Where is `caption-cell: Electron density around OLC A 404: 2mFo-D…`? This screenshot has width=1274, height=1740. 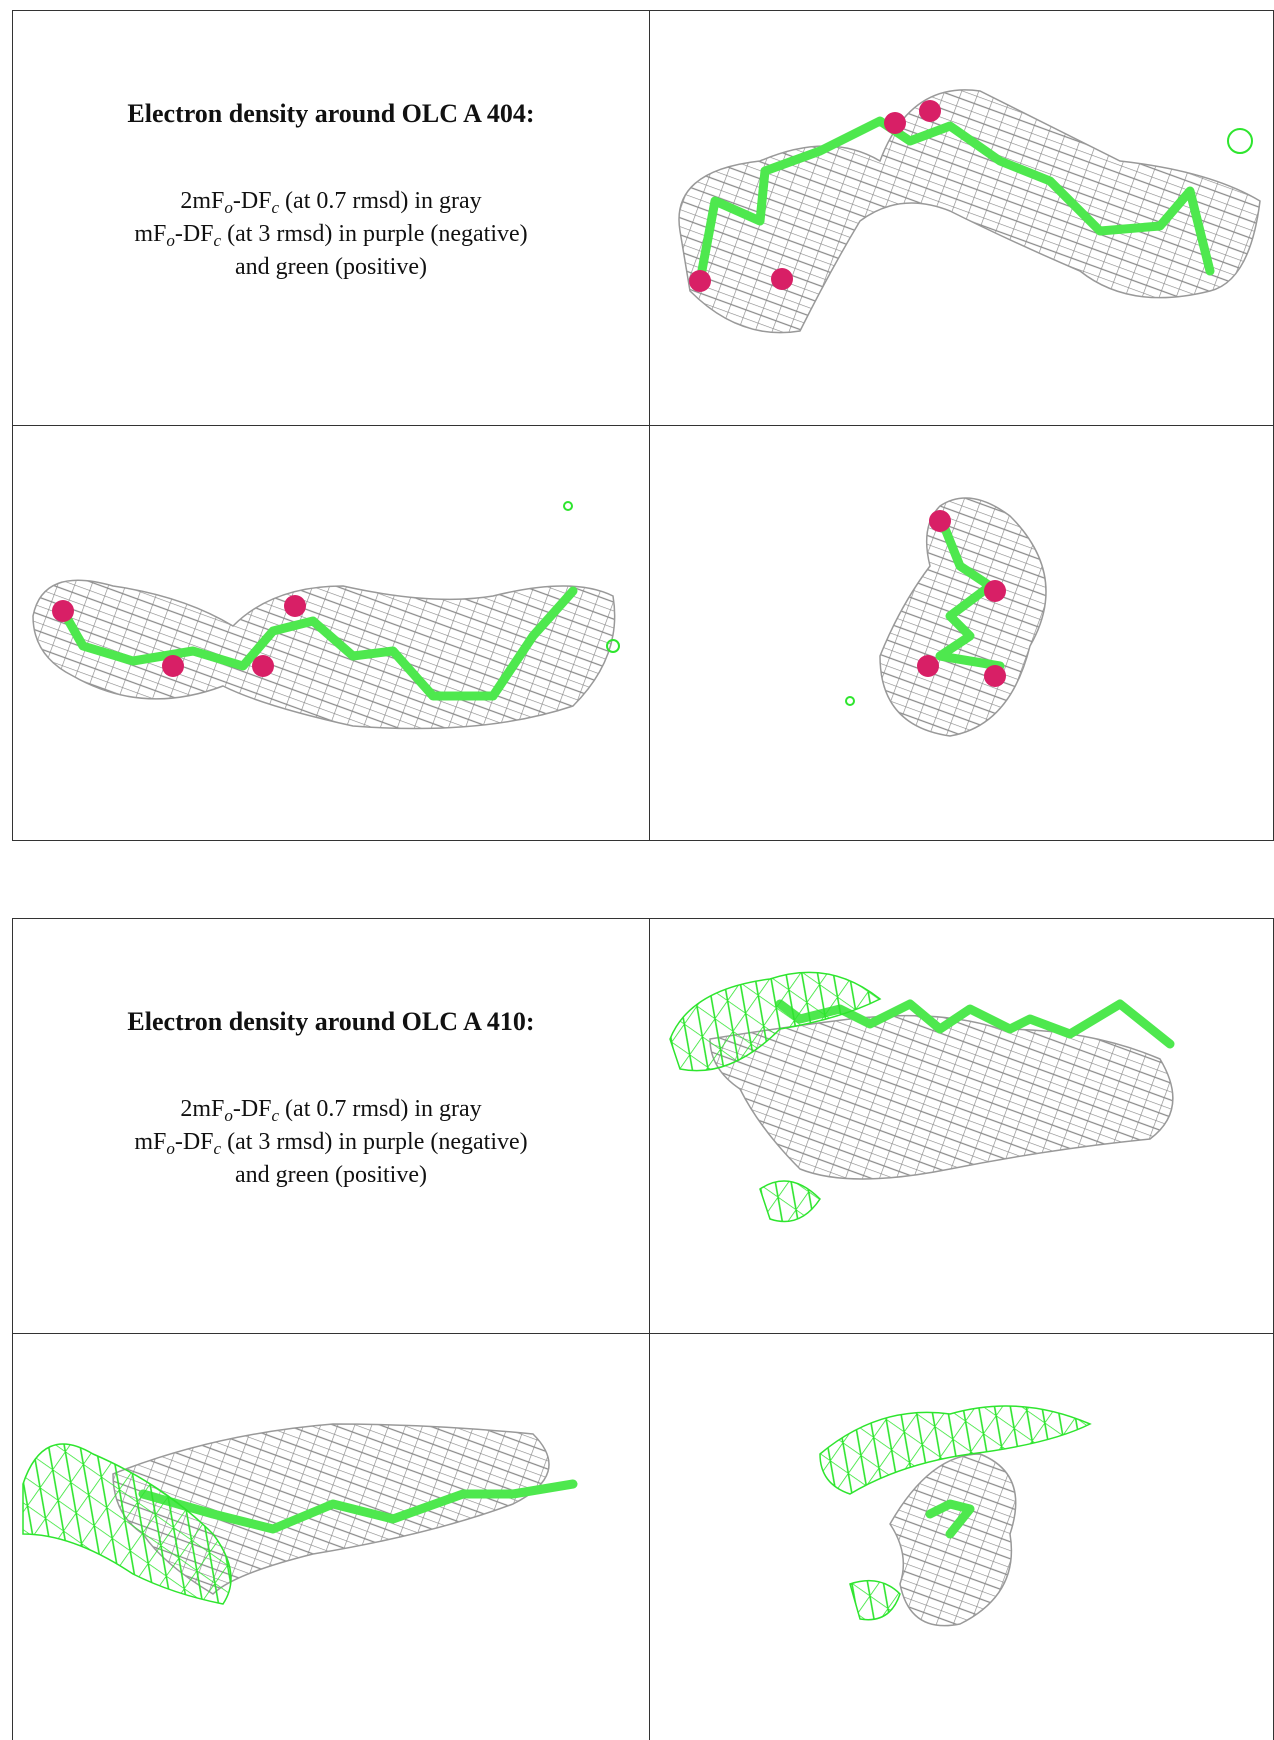 caption-cell: Electron density around OLC A 404: 2mFo-D… is located at coordinates (331, 218).